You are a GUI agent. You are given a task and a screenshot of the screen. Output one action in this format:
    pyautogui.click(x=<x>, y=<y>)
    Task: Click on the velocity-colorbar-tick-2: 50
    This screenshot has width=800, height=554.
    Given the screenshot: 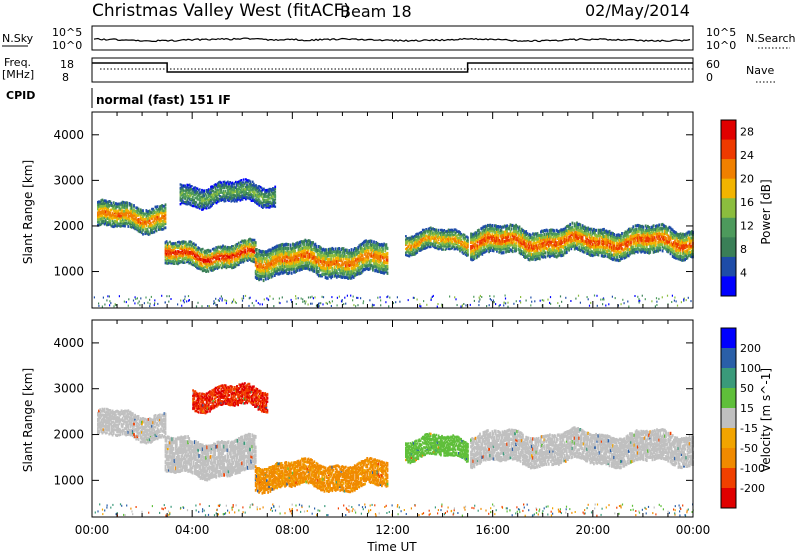 What is the action you would take?
    pyautogui.click(x=747, y=388)
    